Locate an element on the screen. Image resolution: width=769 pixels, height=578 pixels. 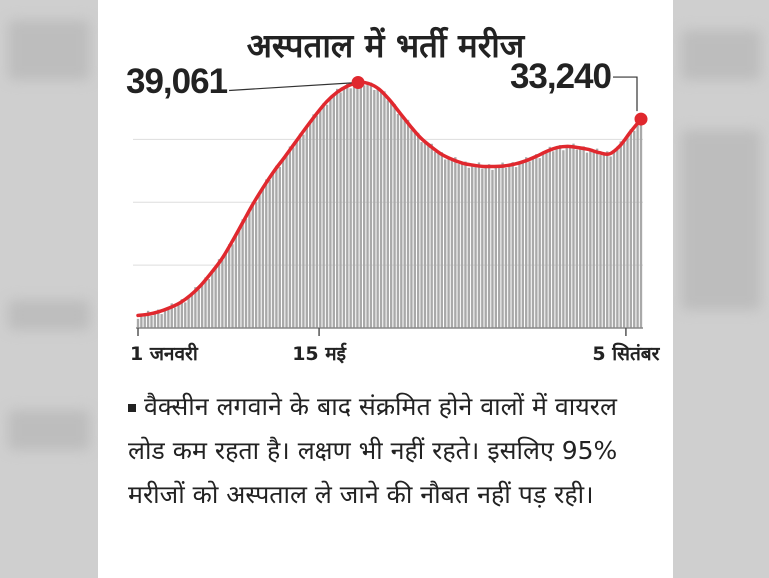
callout-leader is located at coordinates (294, 86).